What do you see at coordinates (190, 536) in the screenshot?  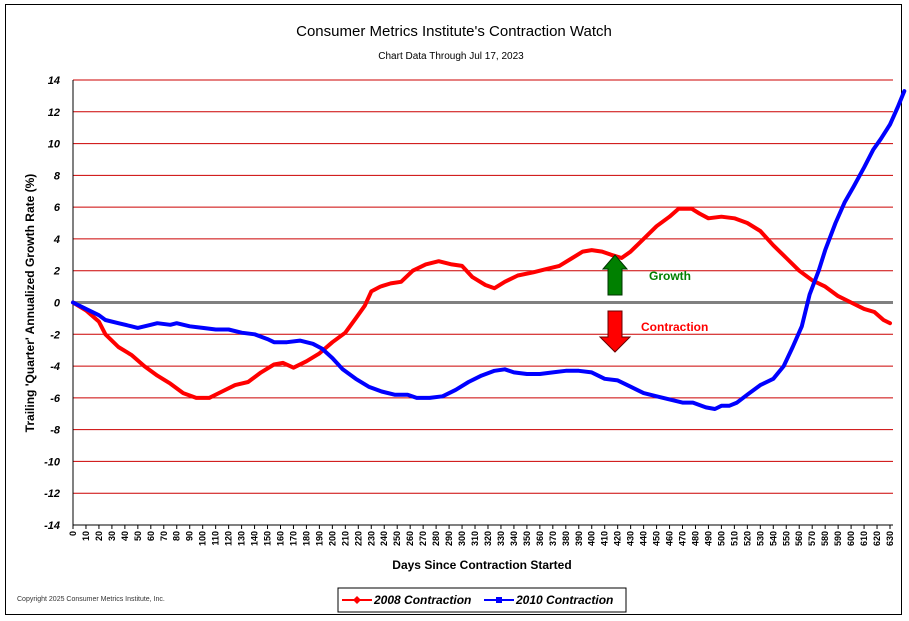 I see `x-tick-label: 90` at bounding box center [190, 536].